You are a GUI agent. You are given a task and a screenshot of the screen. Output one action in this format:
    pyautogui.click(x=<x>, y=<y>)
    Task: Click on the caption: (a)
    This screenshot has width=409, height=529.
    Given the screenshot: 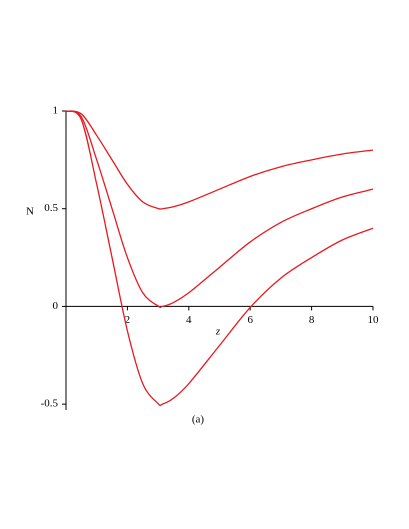 What is the action you would take?
    pyautogui.click(x=198, y=420)
    